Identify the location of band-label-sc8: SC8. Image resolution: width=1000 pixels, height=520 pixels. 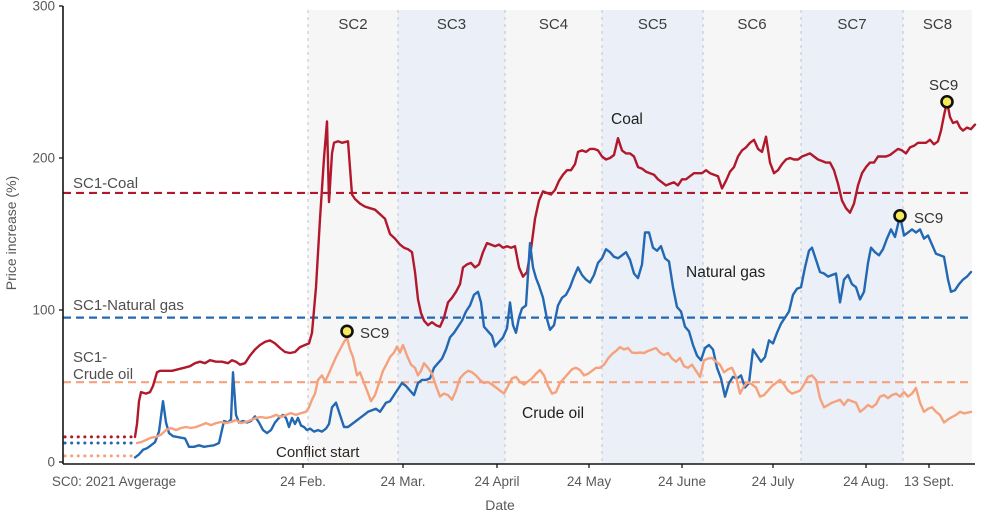
(937, 24).